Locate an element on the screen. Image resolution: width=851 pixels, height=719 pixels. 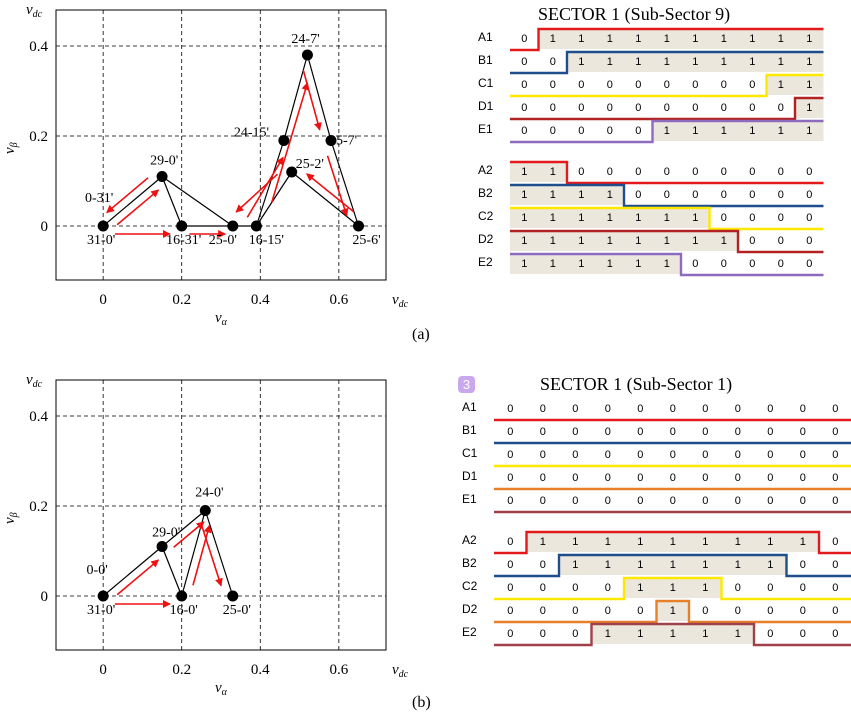
x-tick-label: 0.6 is located at coordinates (338, 300).